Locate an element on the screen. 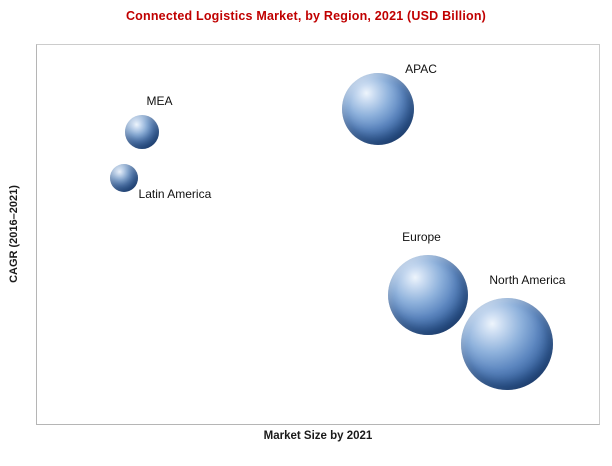  bubble-label-north-america: North America is located at coordinates (527, 280).